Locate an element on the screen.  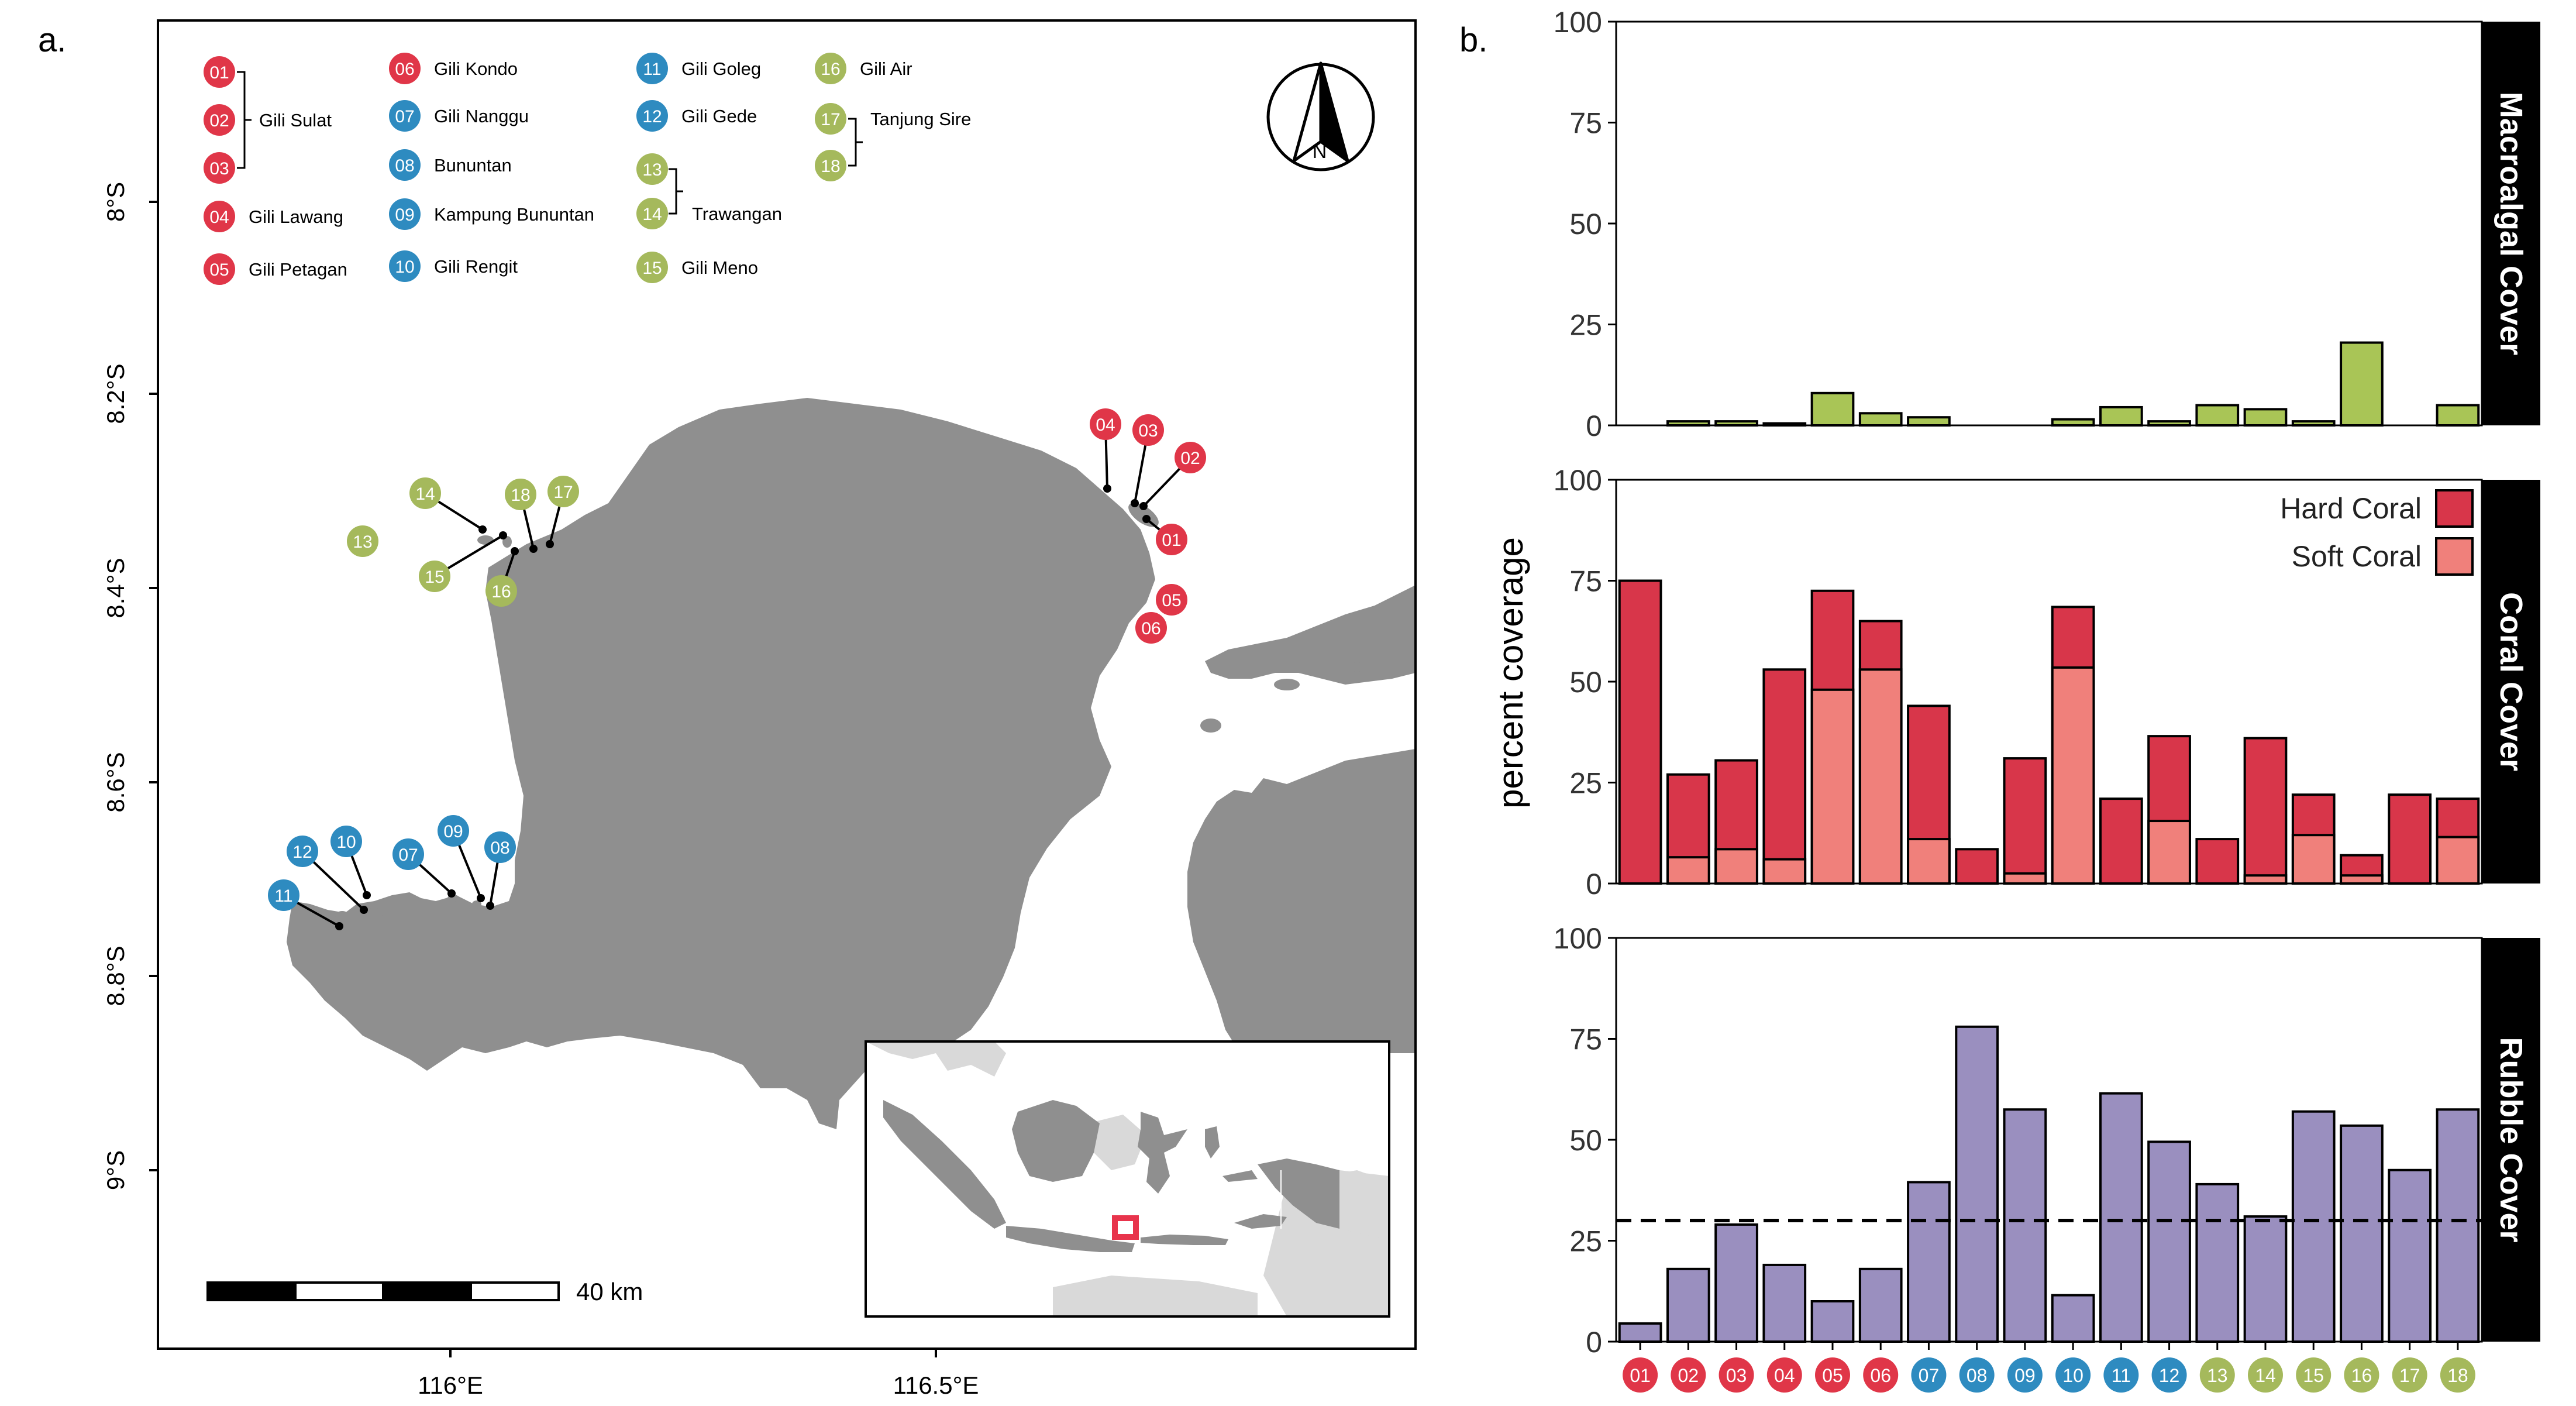
y-tick-label: 25 is located at coordinates (1585, 325).